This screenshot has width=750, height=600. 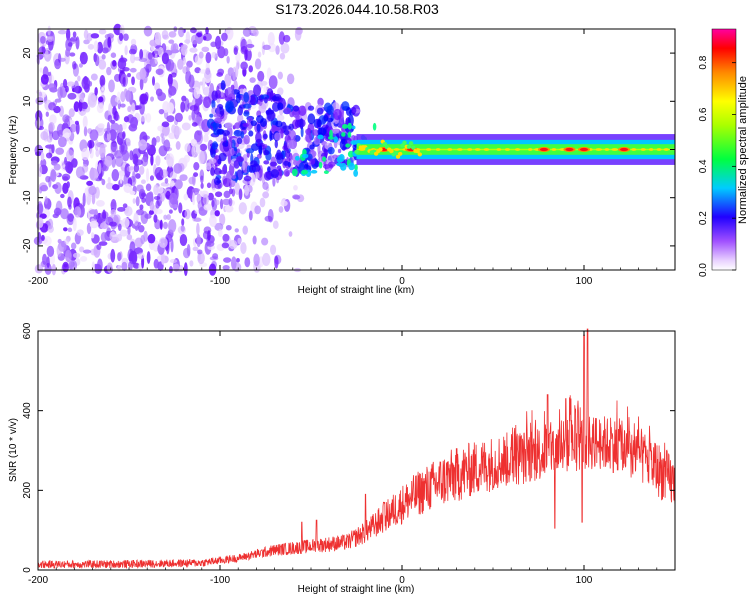 I want to click on x-tick-label: -100, so click(x=220, y=580).